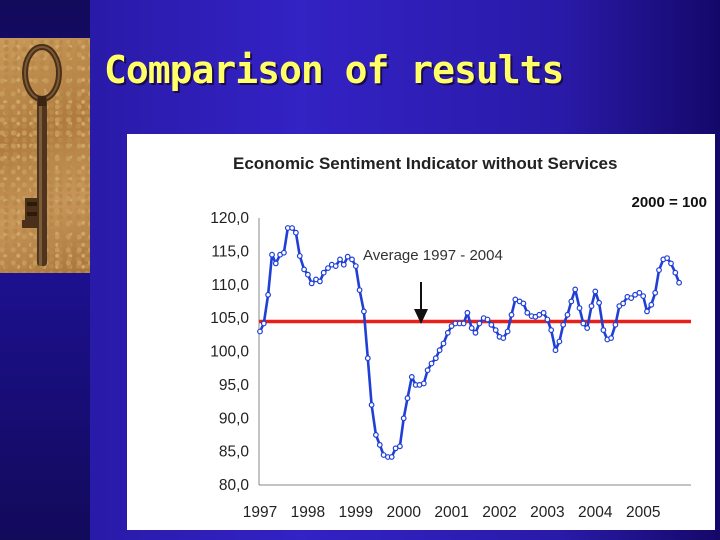 The height and width of the screenshot is (540, 720). Describe the element at coordinates (234, 452) in the screenshot. I see `y-tick-label: 85,0` at that location.